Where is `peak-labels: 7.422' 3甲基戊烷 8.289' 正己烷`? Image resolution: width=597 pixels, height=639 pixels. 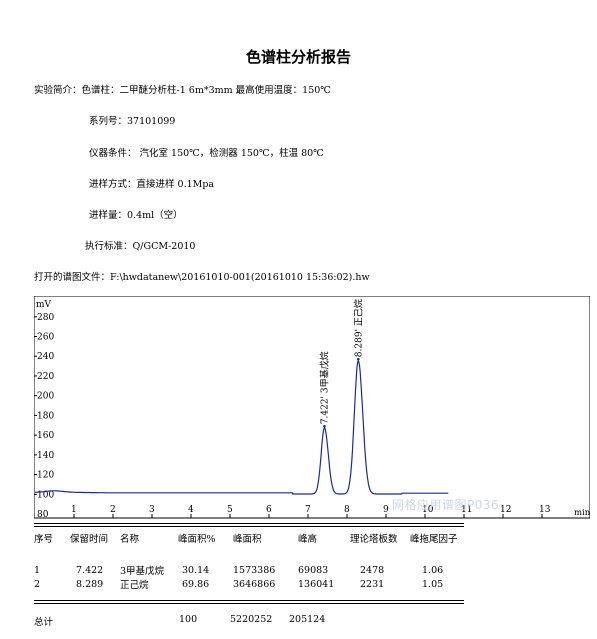
peak-labels: 7.422' 3甲基戊烷 8.289' 正己烷 is located at coordinates (341, 363).